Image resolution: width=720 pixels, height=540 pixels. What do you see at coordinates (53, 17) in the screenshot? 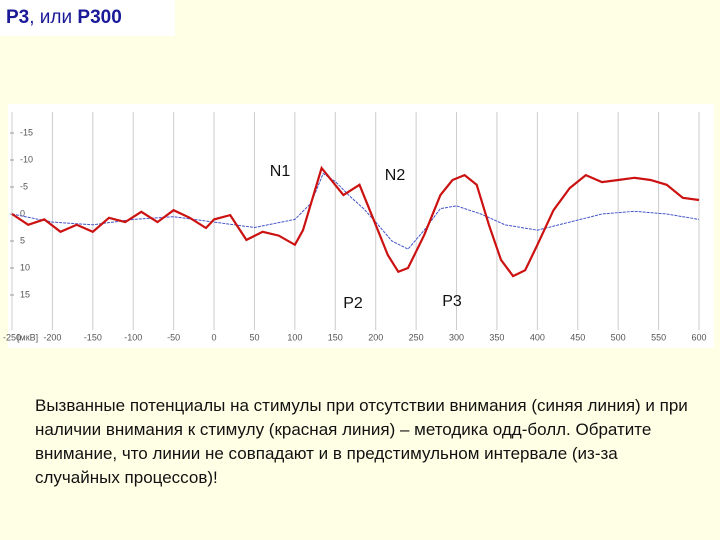
I see `title-part: , или` at bounding box center [53, 17].